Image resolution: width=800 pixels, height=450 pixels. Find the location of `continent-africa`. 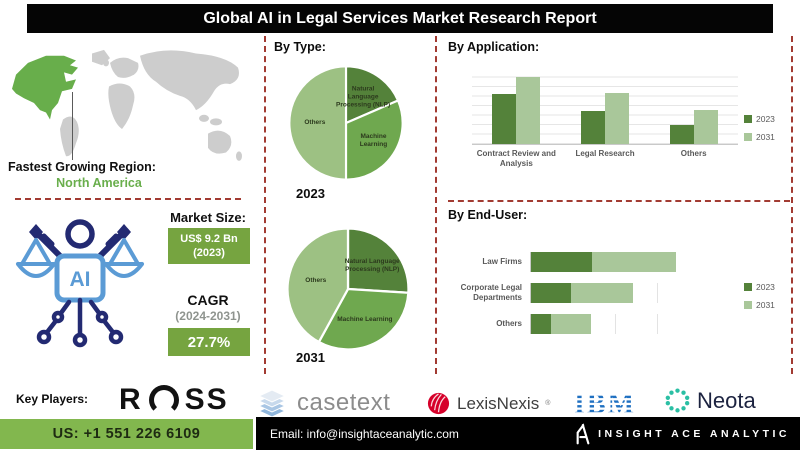

continent-africa is located at coordinates (121, 106).